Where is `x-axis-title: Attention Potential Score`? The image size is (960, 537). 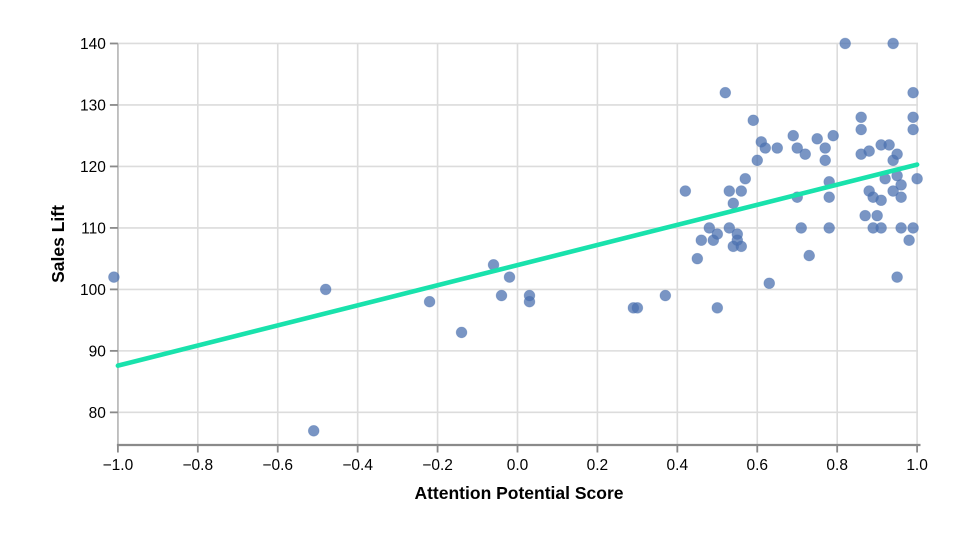 x-axis-title: Attention Potential Score is located at coordinates (518, 493).